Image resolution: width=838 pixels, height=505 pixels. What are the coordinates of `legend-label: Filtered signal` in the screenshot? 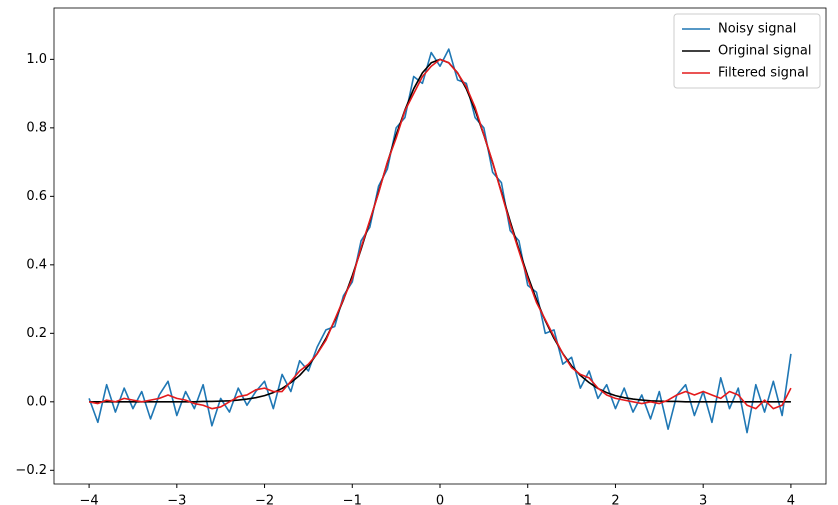 It's located at (763, 73).